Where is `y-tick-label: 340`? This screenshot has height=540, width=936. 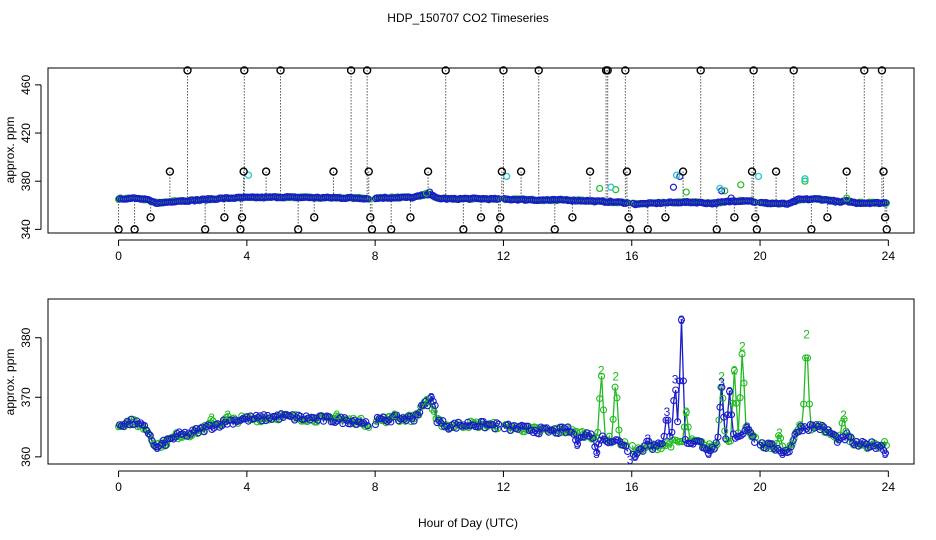
y-tick-label: 340 is located at coordinates (26, 229).